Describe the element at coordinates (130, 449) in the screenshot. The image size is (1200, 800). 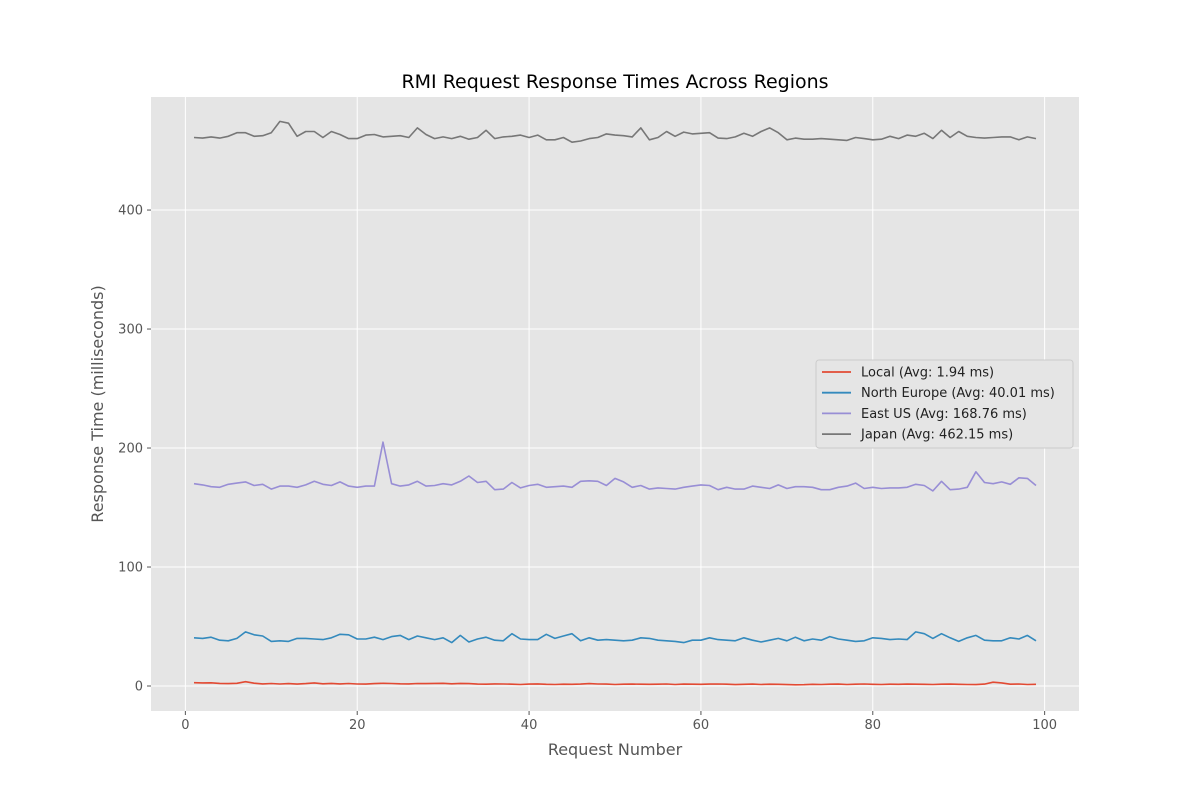
I see `y-tick-label: 200` at that location.